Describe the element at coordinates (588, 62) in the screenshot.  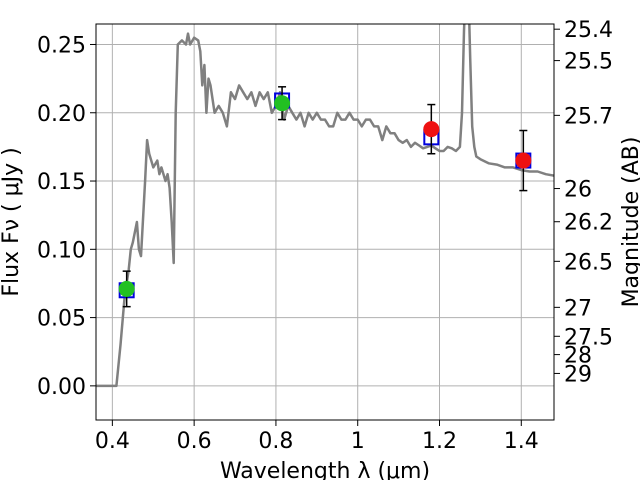
I see `y2-tick-label: 25.5` at that location.